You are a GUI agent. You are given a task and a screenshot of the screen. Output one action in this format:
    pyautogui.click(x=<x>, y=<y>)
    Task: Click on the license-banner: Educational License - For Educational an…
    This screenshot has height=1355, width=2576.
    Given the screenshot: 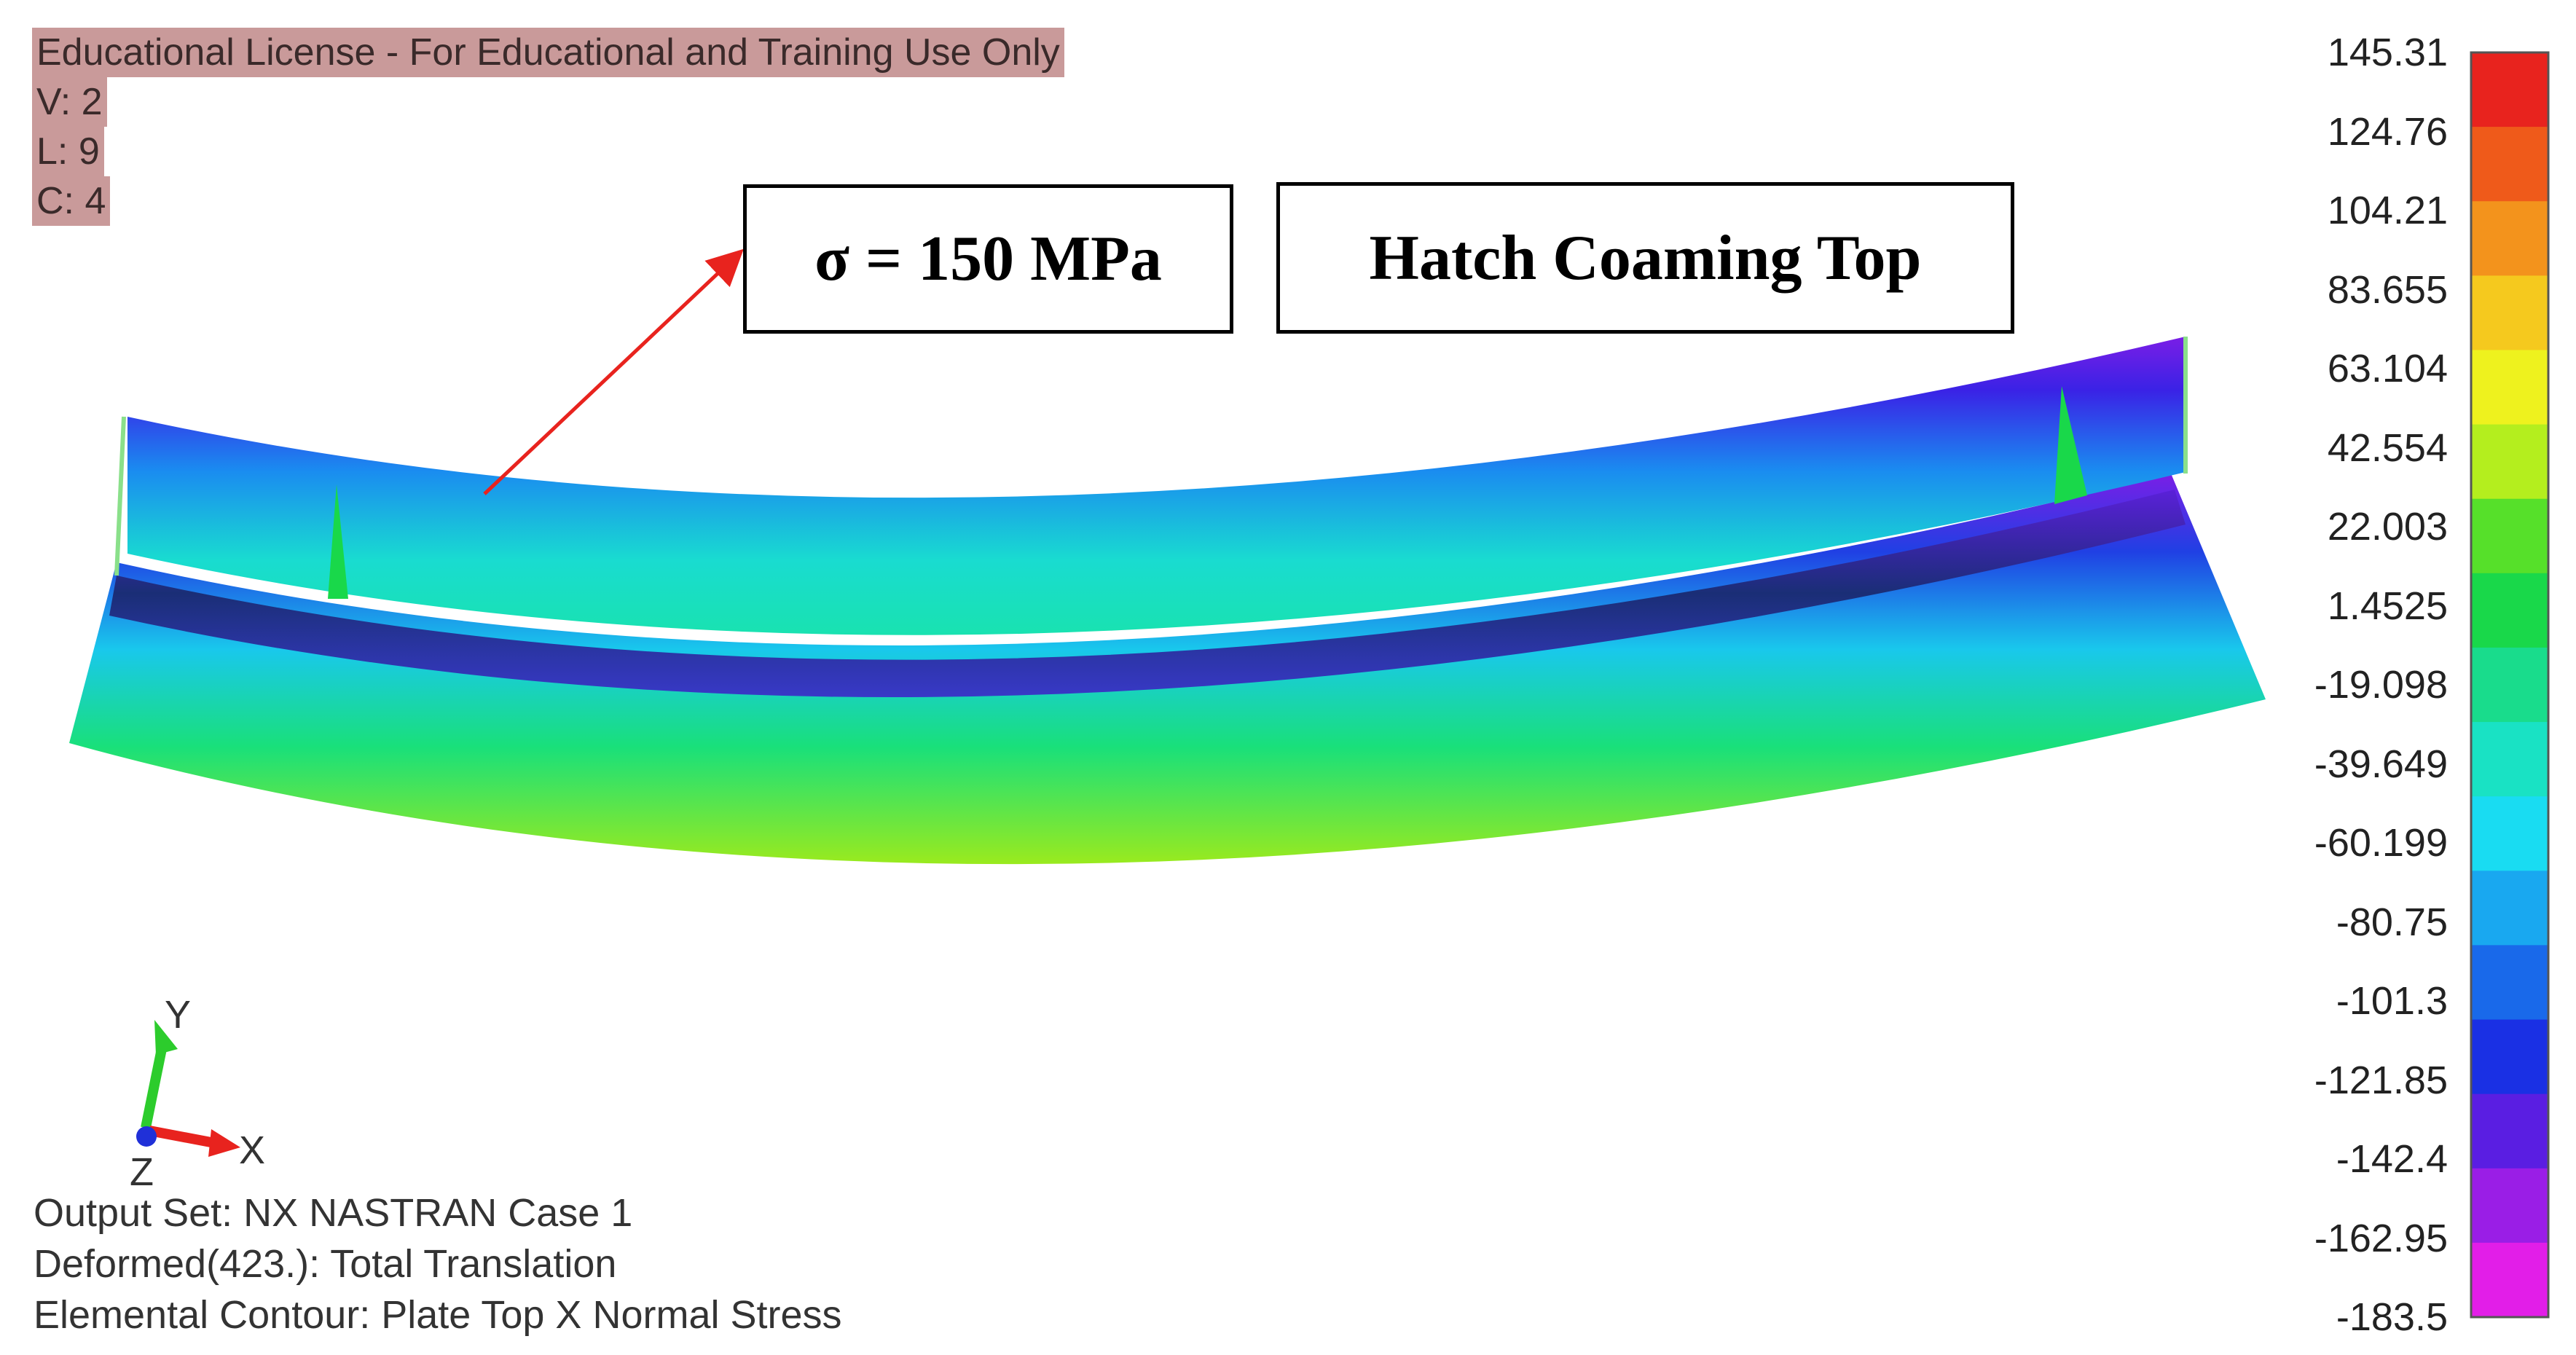 What is the action you would take?
    pyautogui.click(x=548, y=127)
    